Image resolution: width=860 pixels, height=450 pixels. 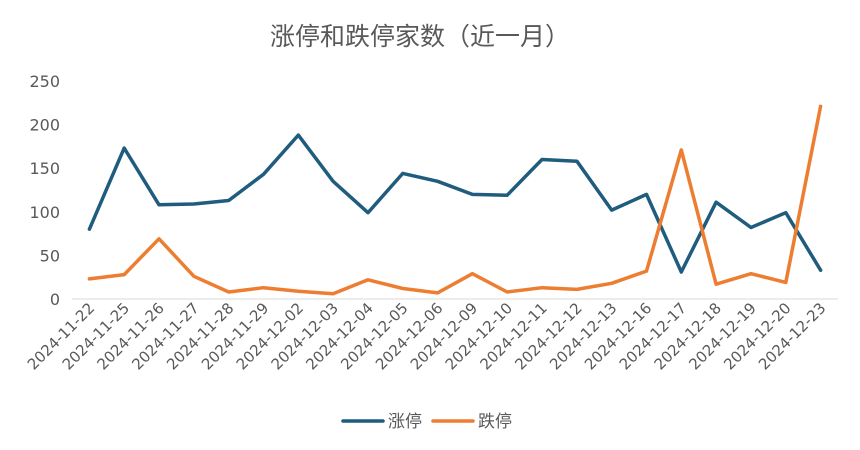 What do you see at coordinates (405, 422) in the screenshot?
I see `legend-label-1: 涨停` at bounding box center [405, 422].